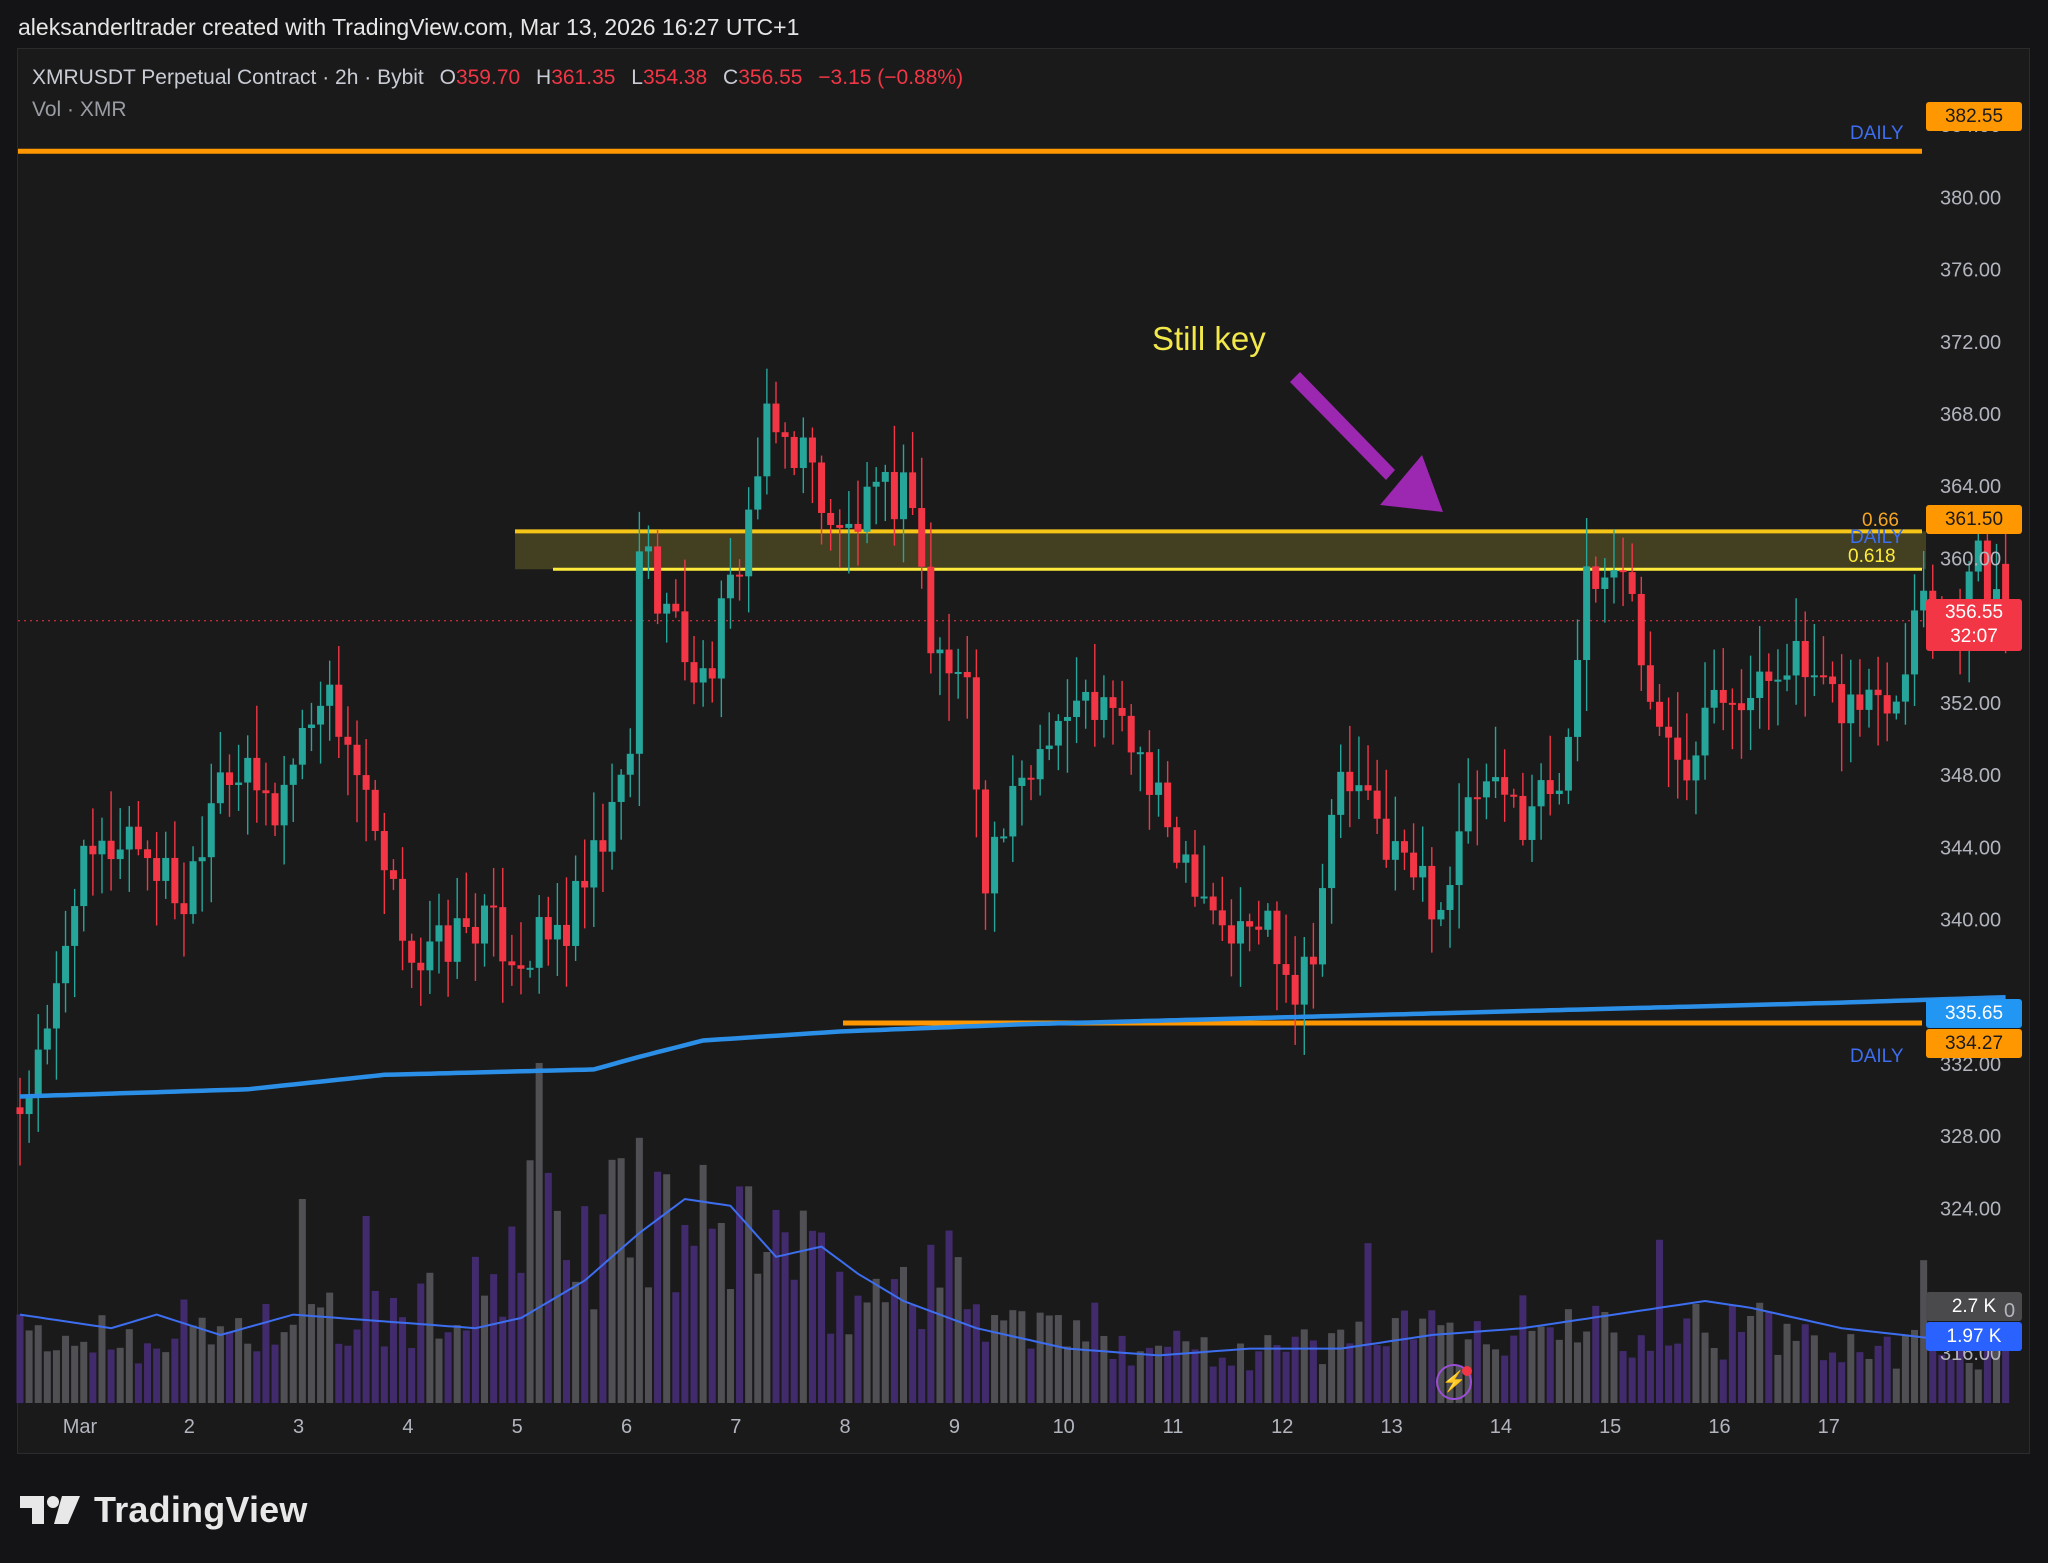  Describe the element at coordinates (891, 77) in the screenshot. I see `change-value: −3.15 (−0.88%)` at that location.